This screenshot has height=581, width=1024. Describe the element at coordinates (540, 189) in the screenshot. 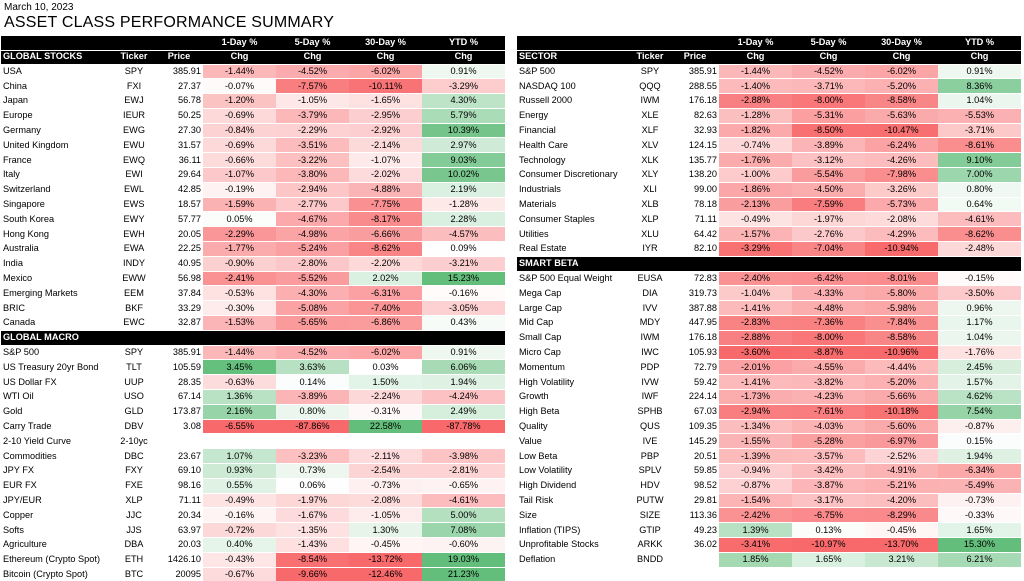

I see `asset-name: Industrials` at that location.